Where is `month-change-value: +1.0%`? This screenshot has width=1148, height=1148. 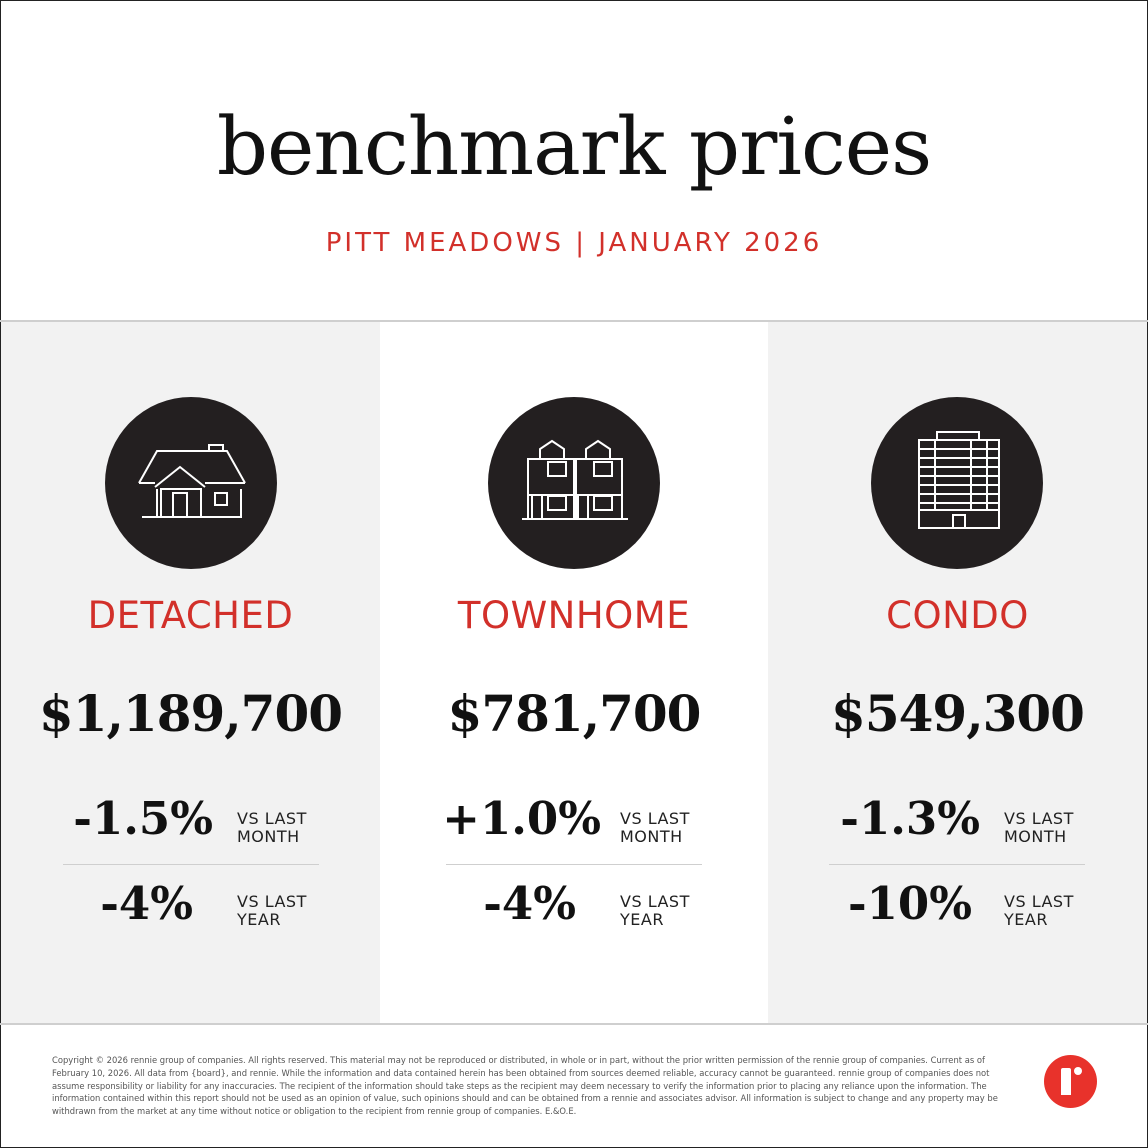
month-change-value: +1.0% is located at coordinates (521, 818).